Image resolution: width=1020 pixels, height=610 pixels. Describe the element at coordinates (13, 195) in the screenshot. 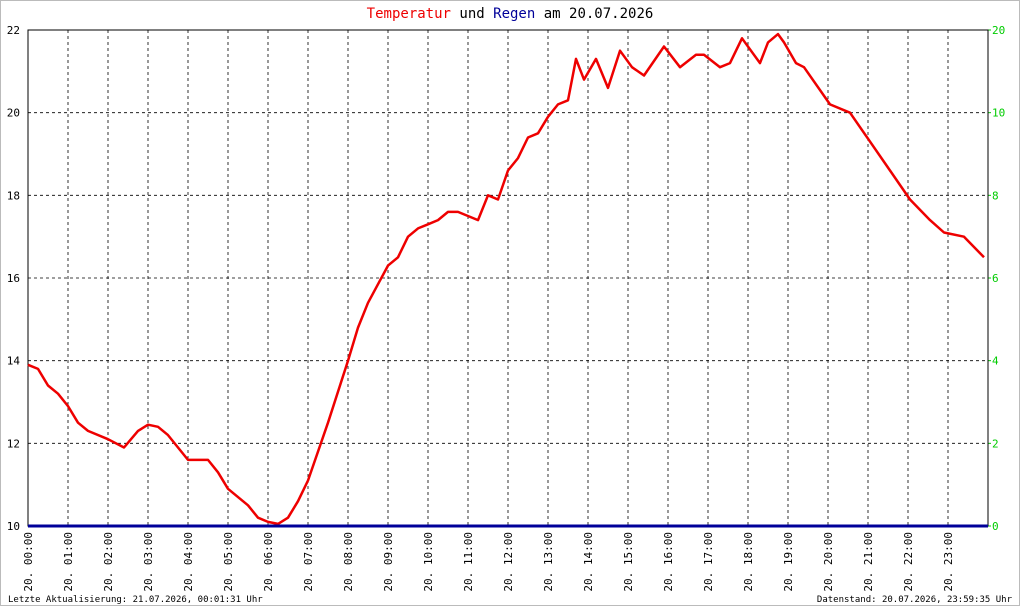

I see `y-tick-label: 18` at that location.